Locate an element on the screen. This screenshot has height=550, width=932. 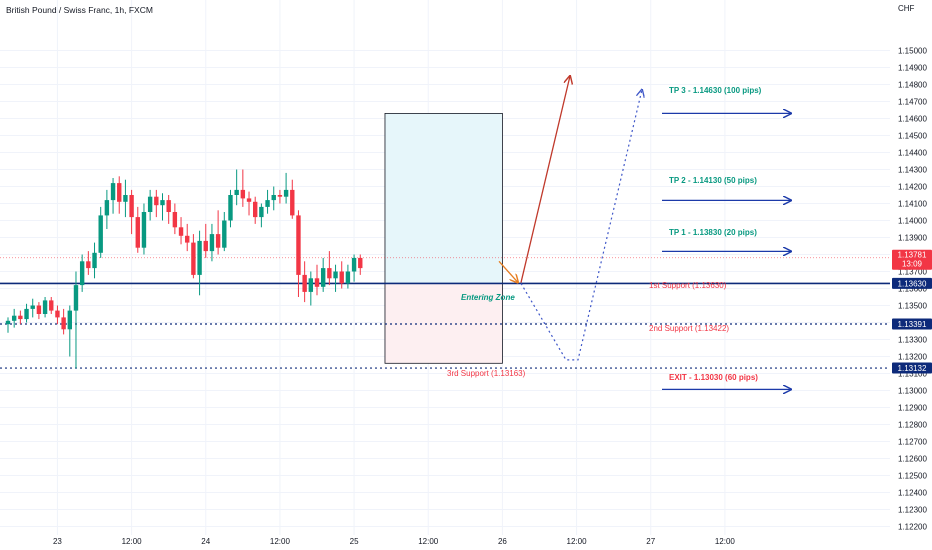
y-tick-label: 1.13500 is located at coordinates (912, 306).